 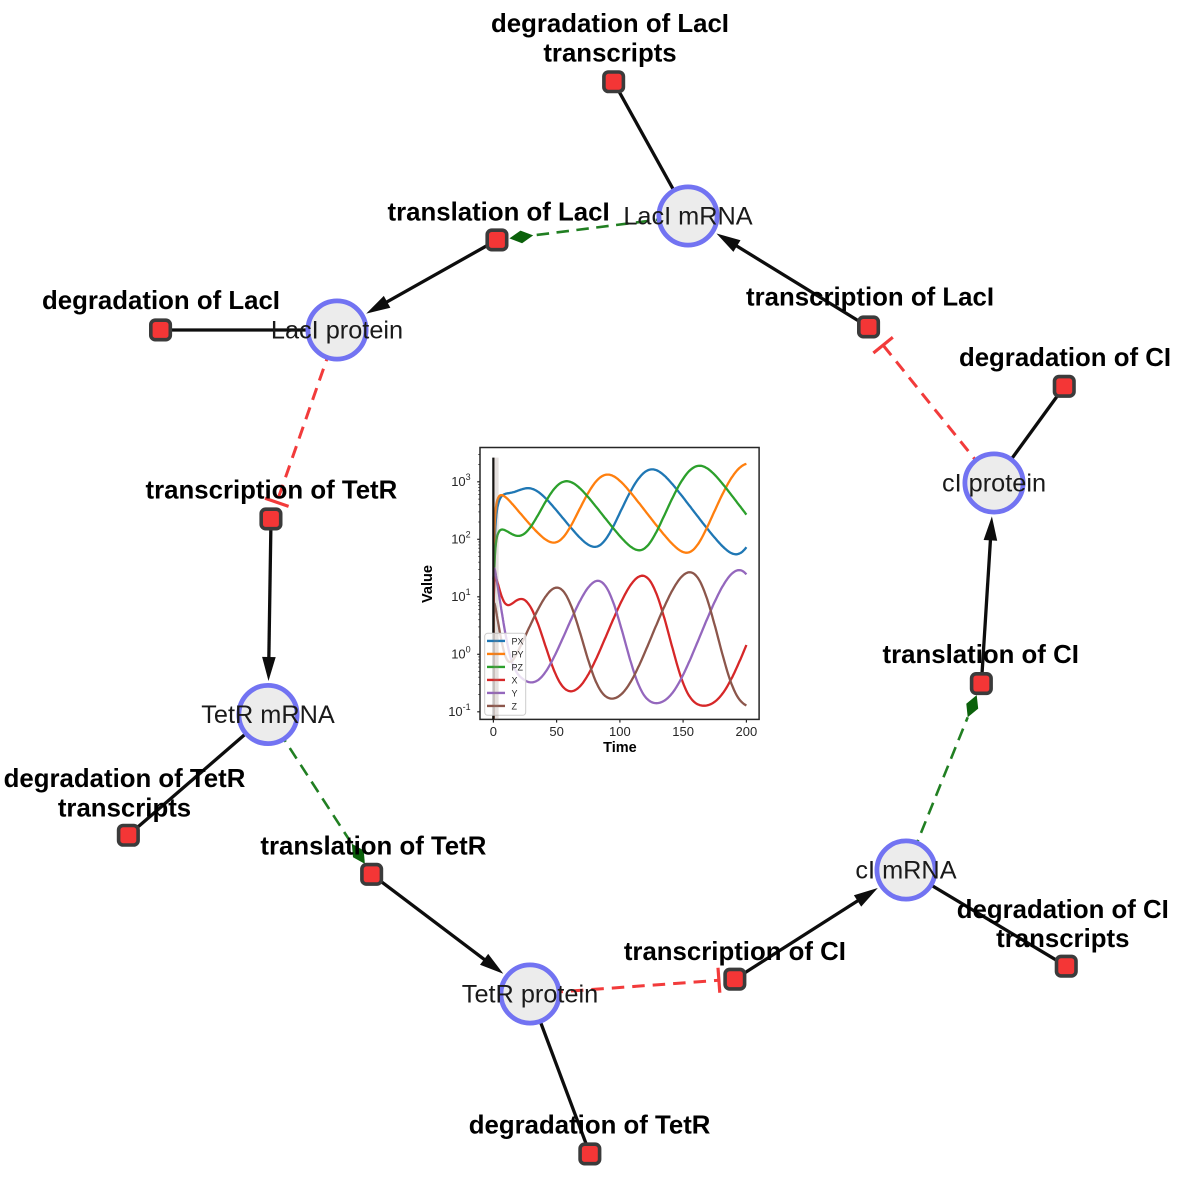 I want to click on svg-text: TetR mRNA, so click(x=268, y=715).